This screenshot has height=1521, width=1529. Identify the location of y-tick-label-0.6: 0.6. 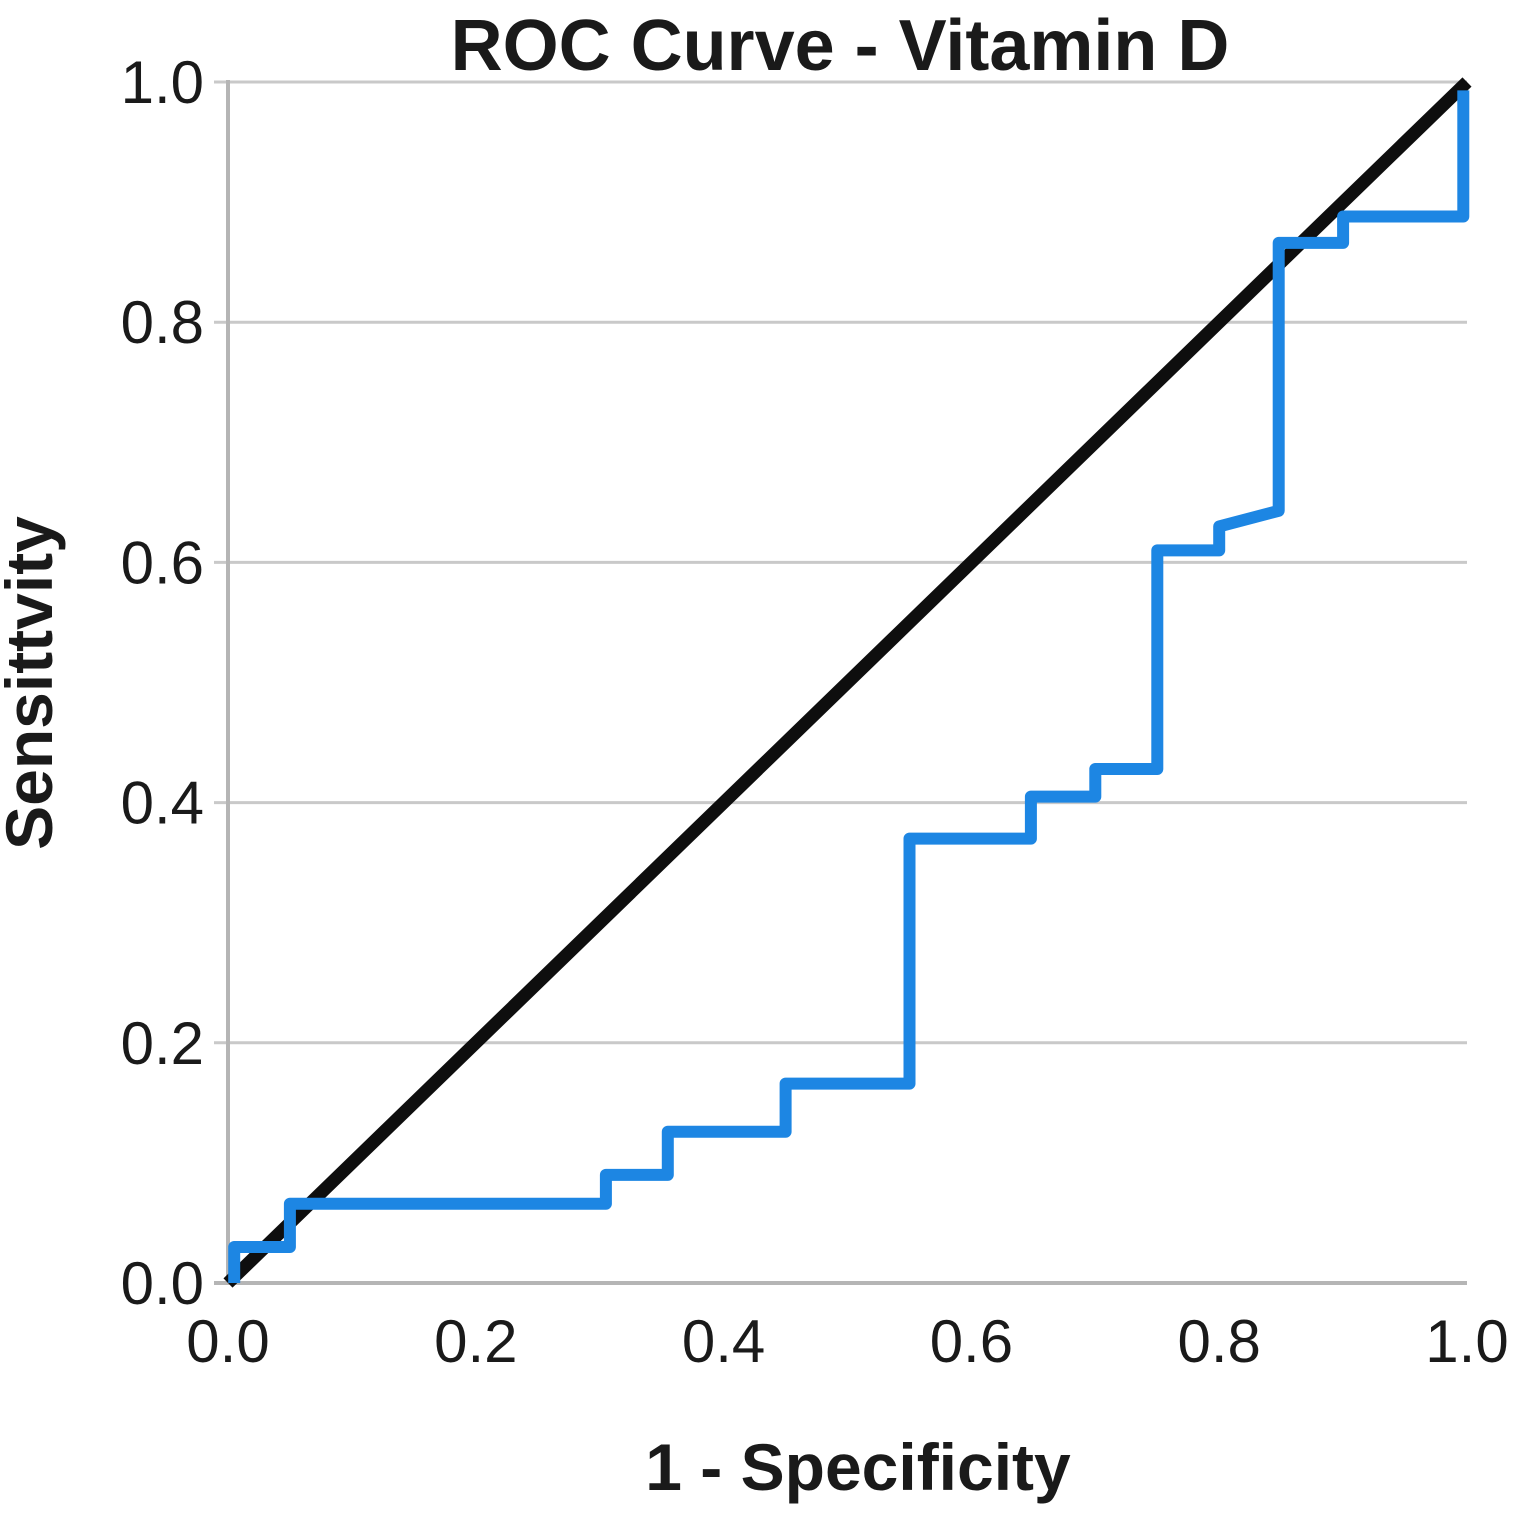
(162, 562).